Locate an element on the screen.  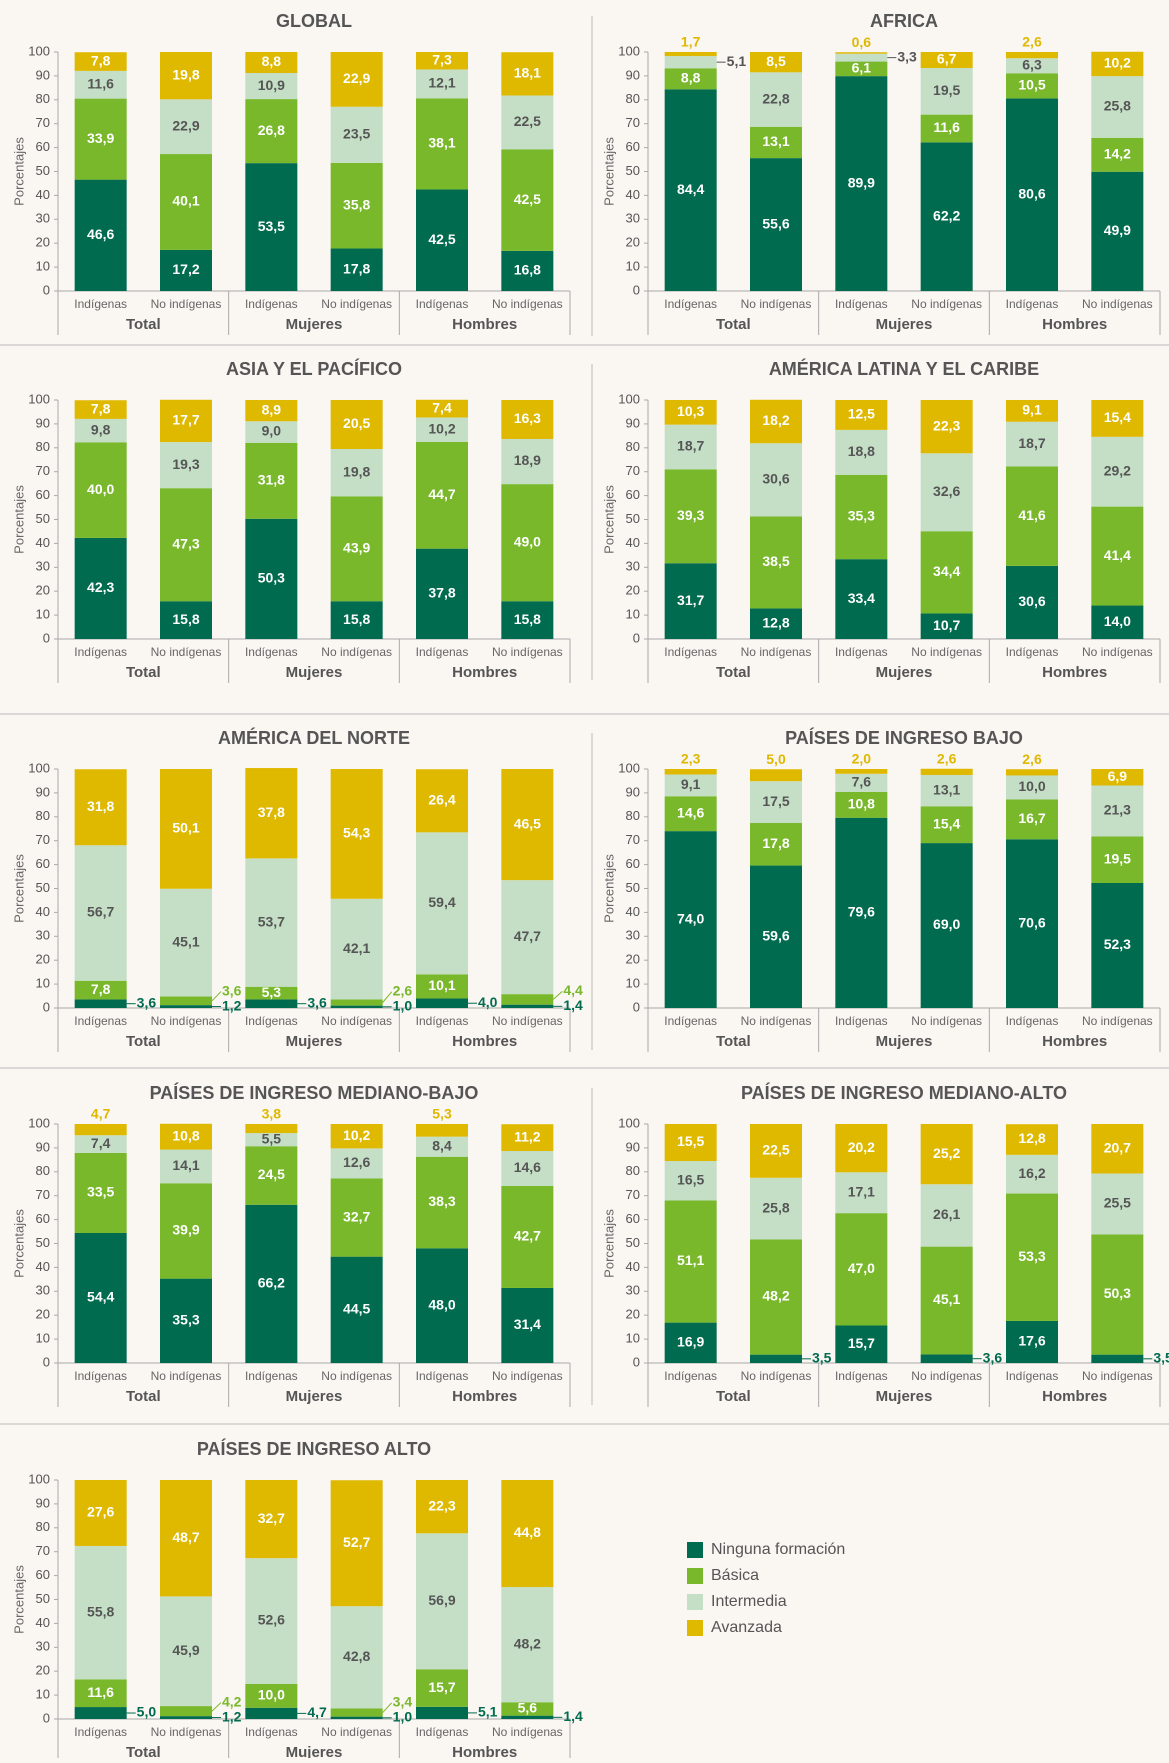
value-label: 19,5 is located at coordinates (1117, 858).